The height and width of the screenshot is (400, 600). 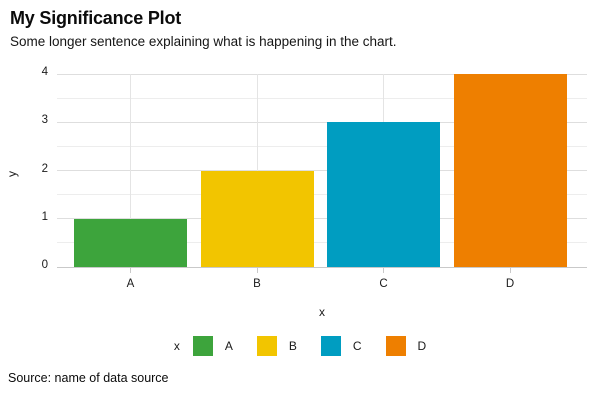 What do you see at coordinates (176, 346) in the screenshot?
I see `legend-title: x` at bounding box center [176, 346].